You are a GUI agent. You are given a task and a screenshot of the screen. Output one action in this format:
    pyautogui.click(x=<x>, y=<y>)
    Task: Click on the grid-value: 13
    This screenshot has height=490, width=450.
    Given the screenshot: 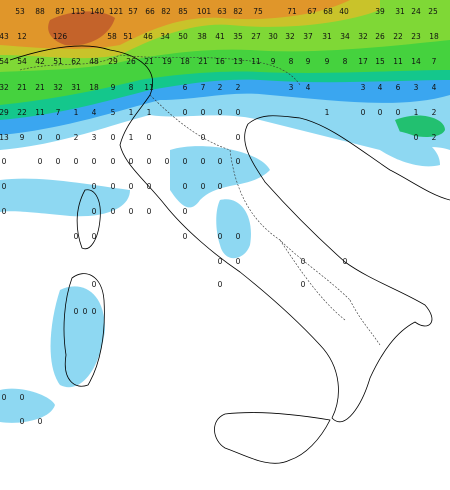 What is the action you would take?
    pyautogui.click(x=4, y=137)
    